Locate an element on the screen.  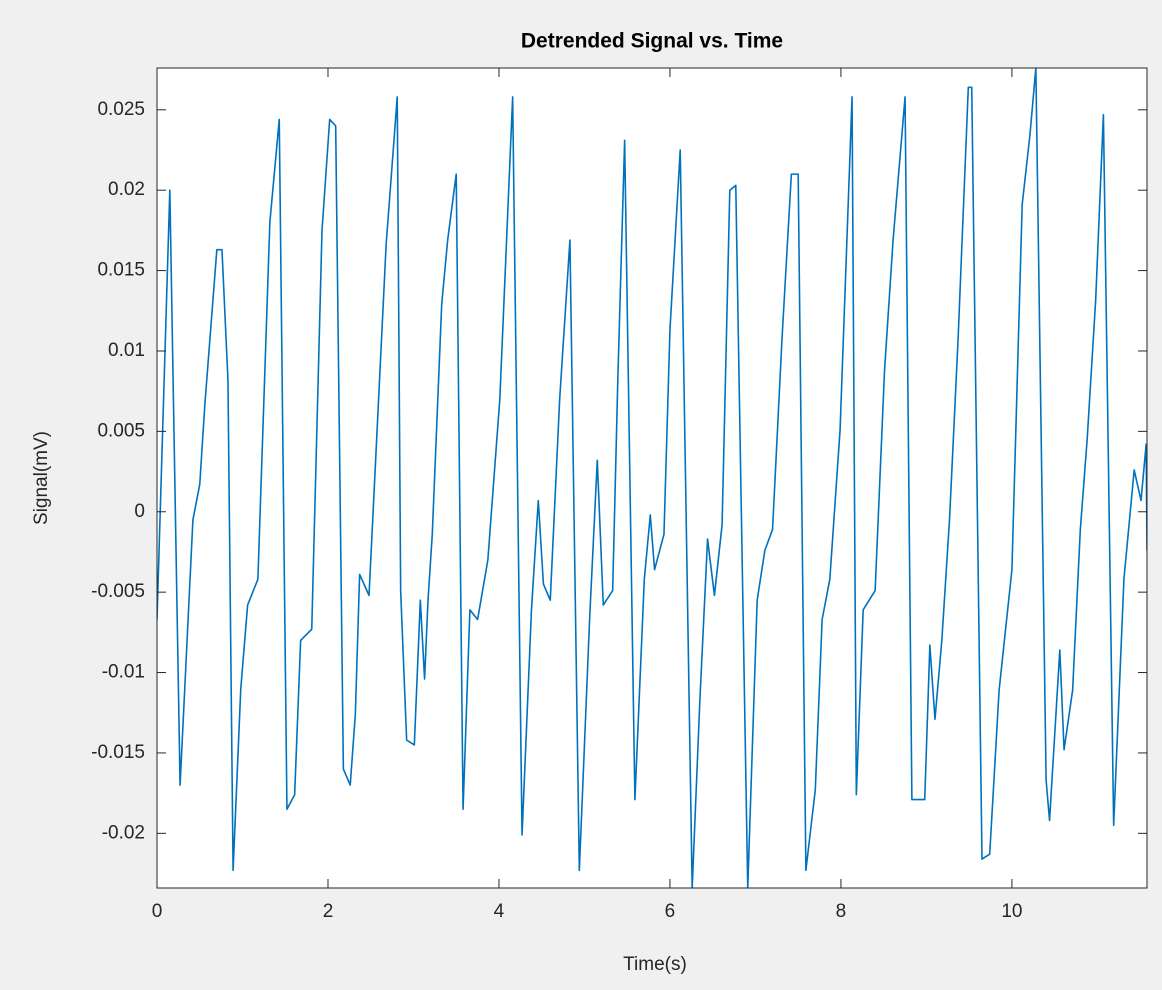
x-tick-label: 2 is located at coordinates (328, 911).